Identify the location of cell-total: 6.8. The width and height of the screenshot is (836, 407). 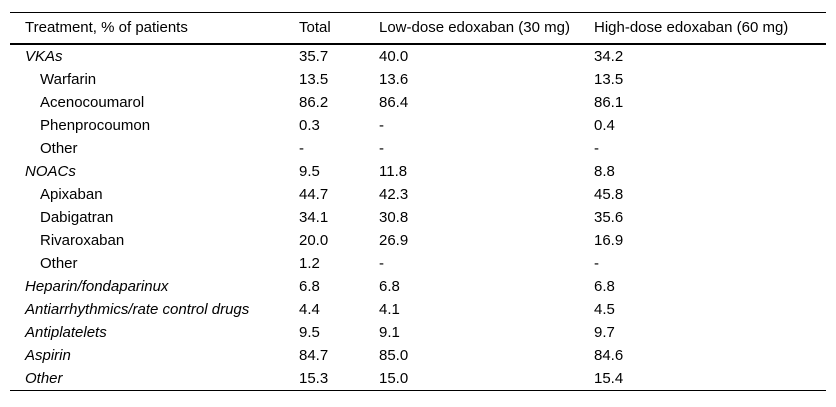
(309, 286).